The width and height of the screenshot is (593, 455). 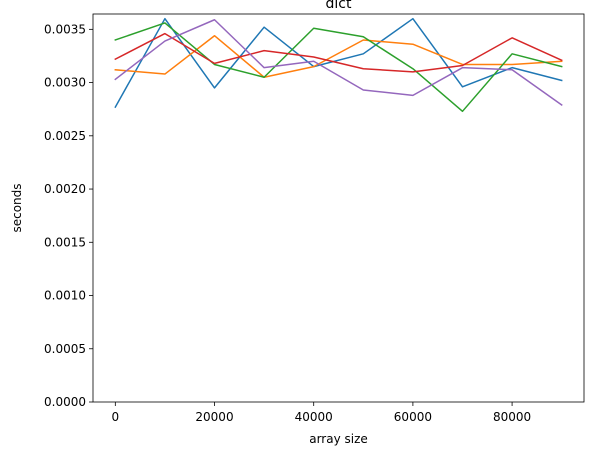 What do you see at coordinates (65, 189) in the screenshot?
I see `y-tick-label: 0.0020` at bounding box center [65, 189].